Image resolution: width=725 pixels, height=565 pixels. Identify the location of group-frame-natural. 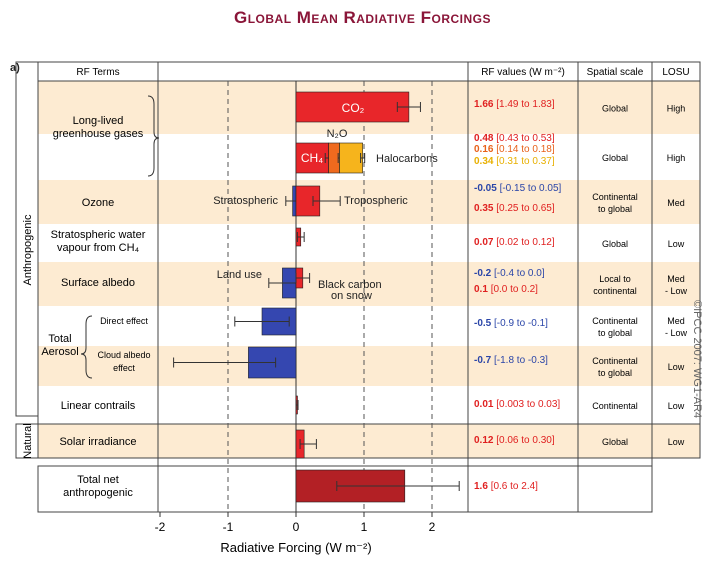
(27, 441).